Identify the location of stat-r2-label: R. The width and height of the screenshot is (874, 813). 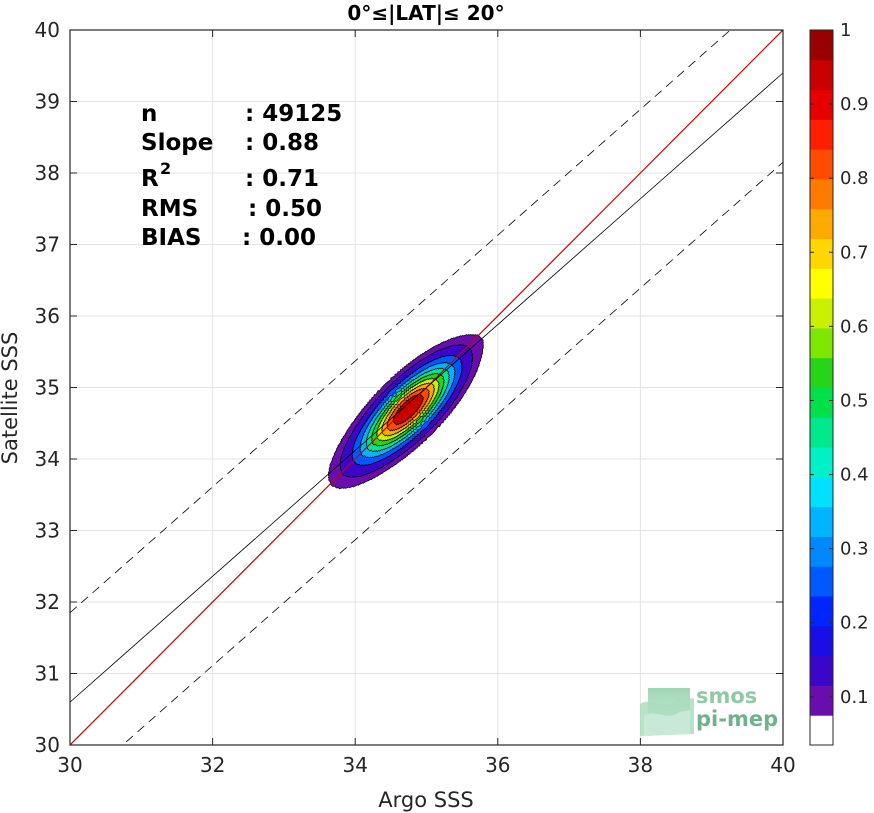
(150, 179).